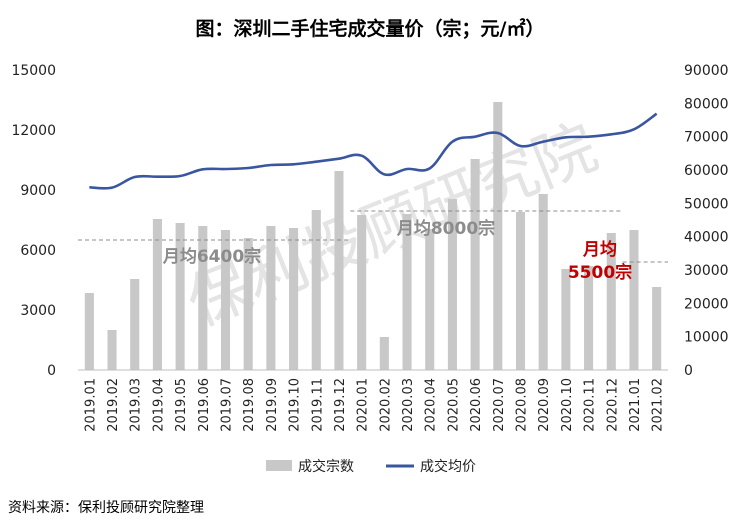  What do you see at coordinates (106, 508) in the screenshot?
I see `source-note: 资料来源：保利投顾研究院整理` at bounding box center [106, 508].